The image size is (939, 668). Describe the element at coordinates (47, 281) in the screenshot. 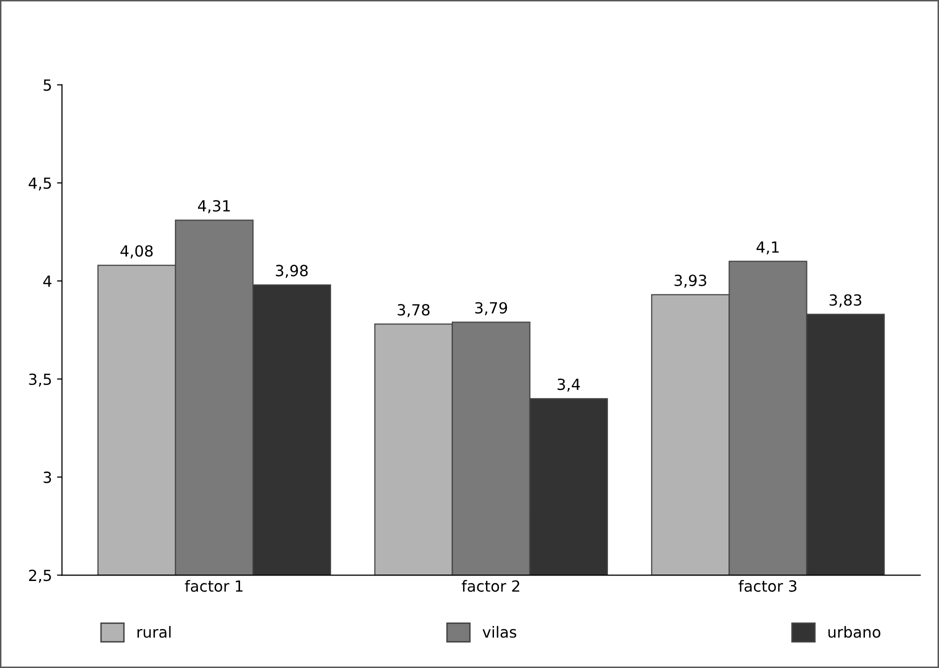

I see `y-tick-label: 4` at that location.